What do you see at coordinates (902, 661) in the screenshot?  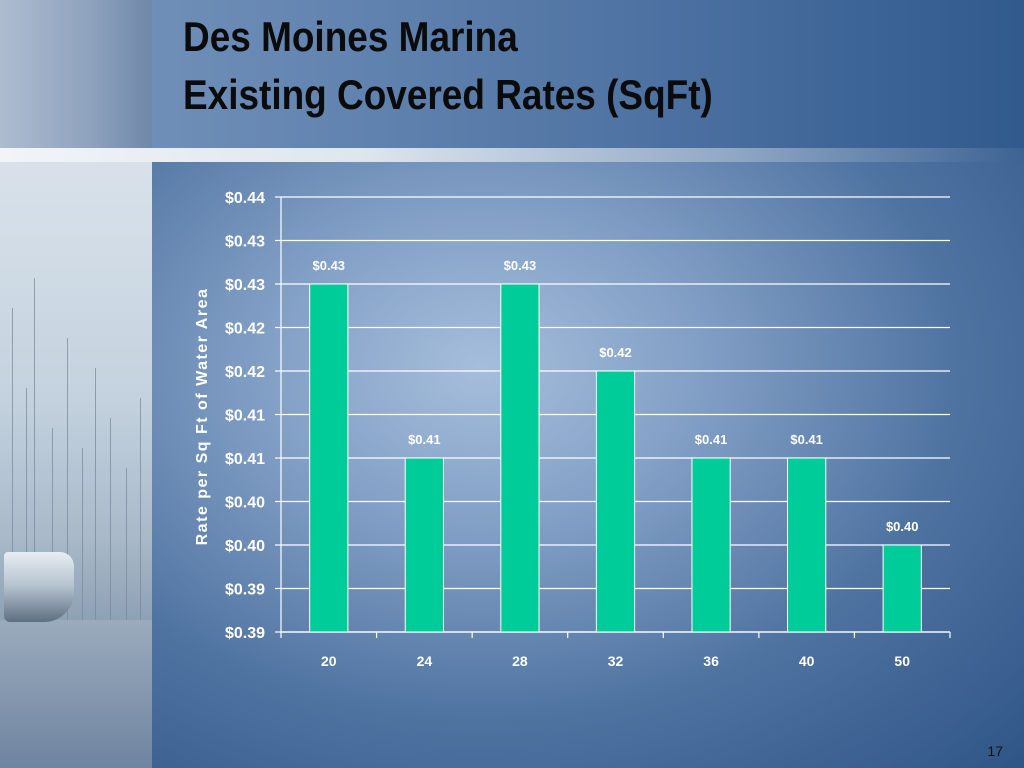 I see `x-tick-label: 50` at bounding box center [902, 661].